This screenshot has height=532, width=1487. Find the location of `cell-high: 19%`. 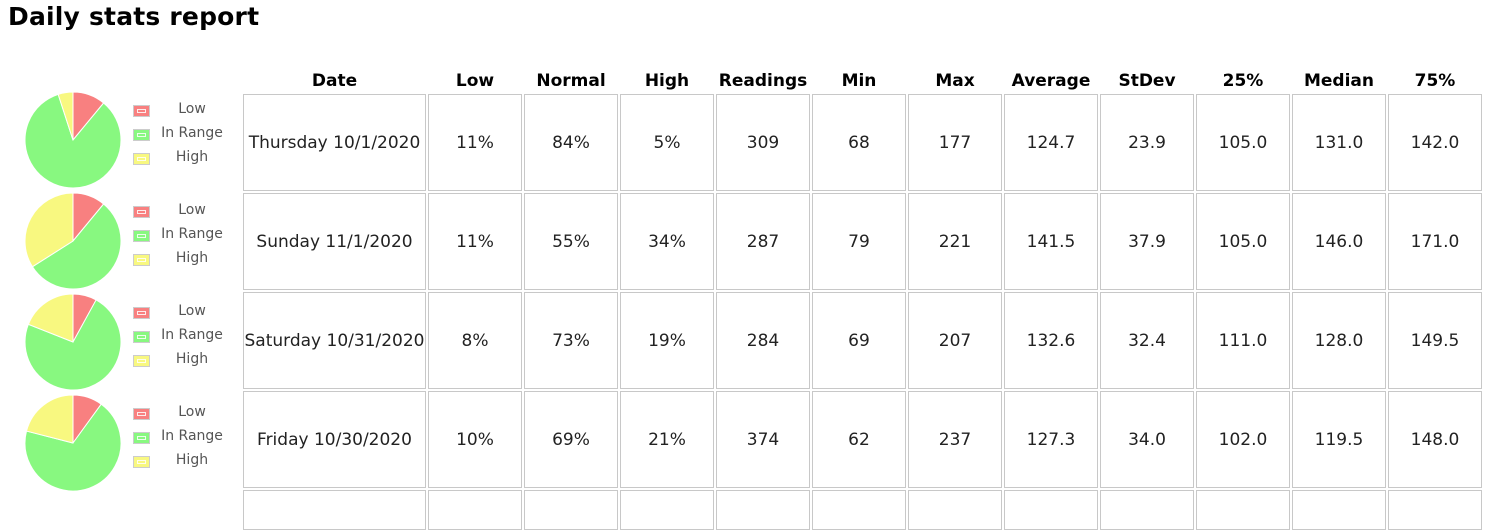

cell-high: 19% is located at coordinates (667, 340).